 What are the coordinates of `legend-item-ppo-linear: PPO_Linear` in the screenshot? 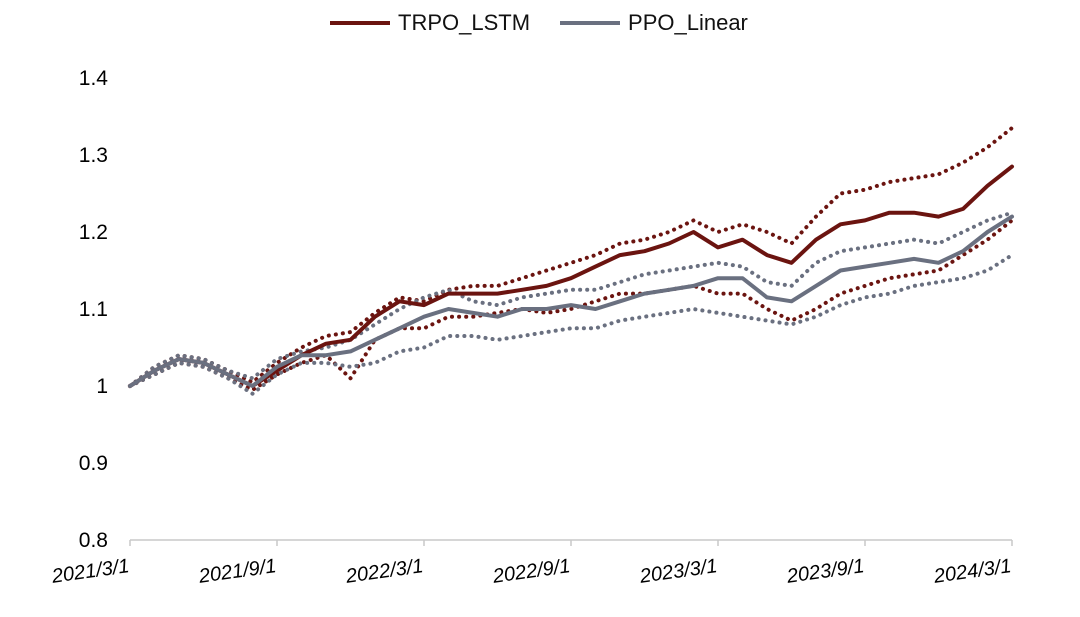 It's located at (654, 23).